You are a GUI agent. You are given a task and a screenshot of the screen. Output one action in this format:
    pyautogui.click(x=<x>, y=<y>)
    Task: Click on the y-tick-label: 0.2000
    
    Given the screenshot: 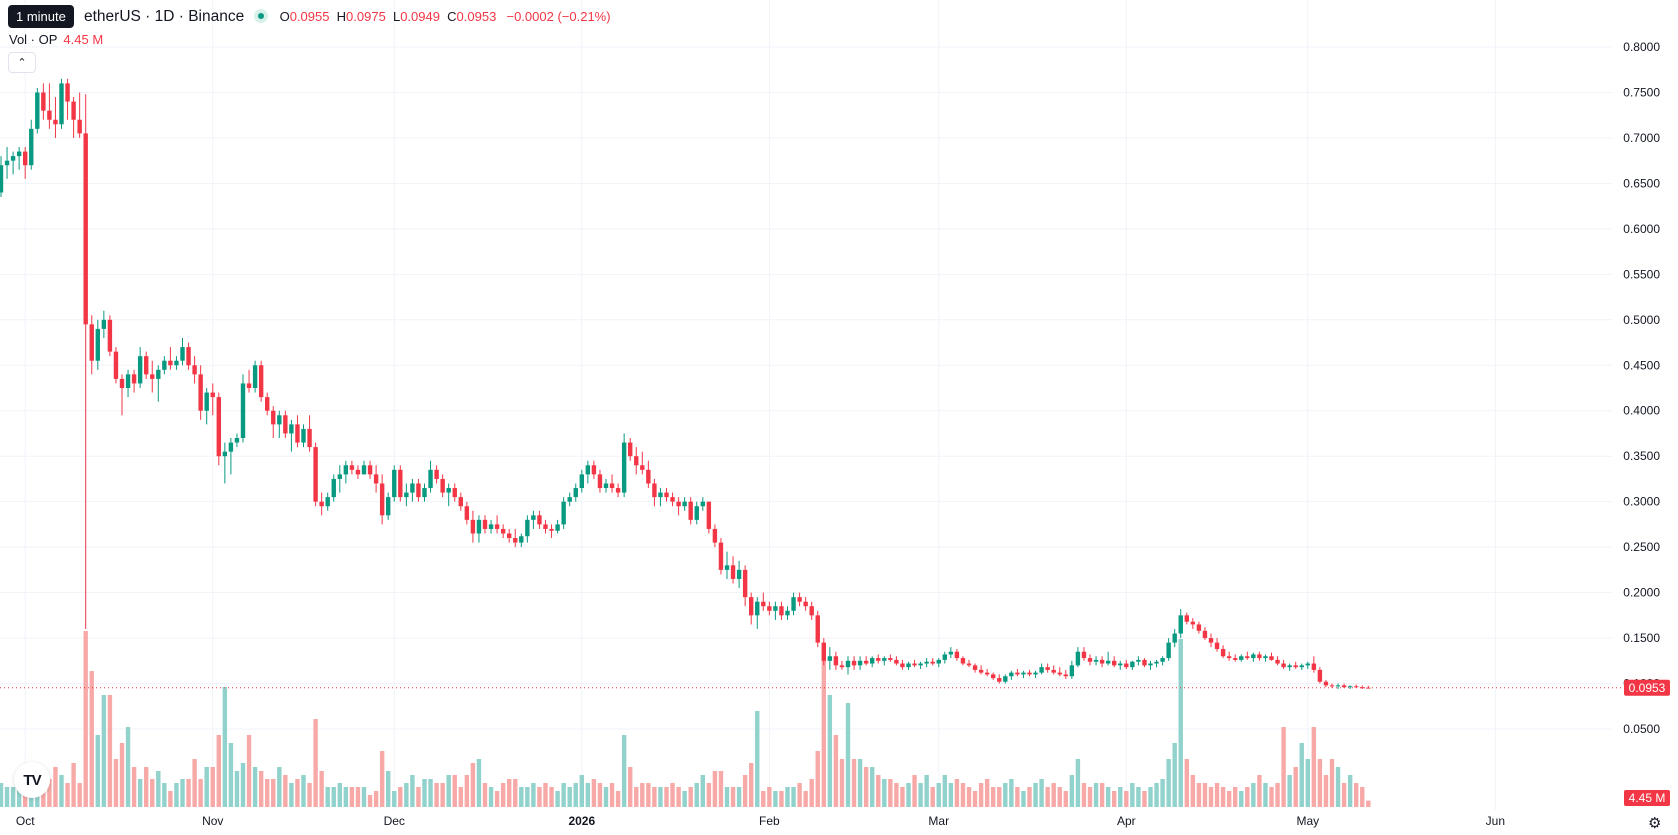 What is the action you would take?
    pyautogui.click(x=1641, y=593)
    